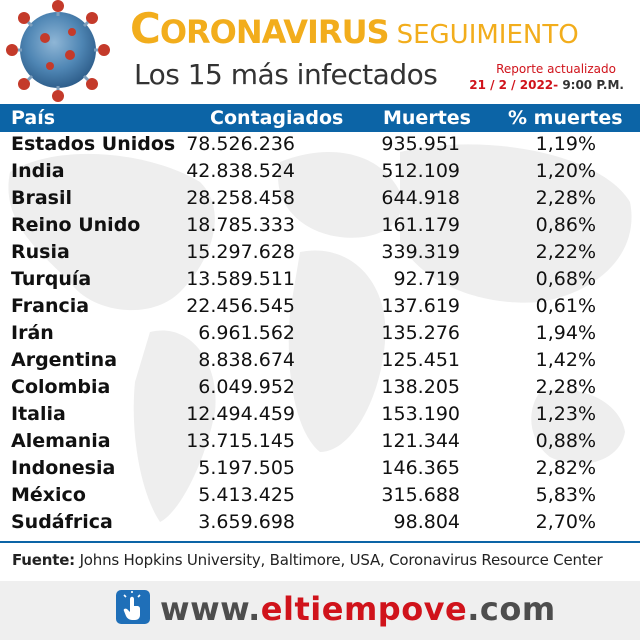 Image resolution: width=640 pixels, height=640 pixels. I want to click on website-link: www.eltiempove.com, so click(358, 609).